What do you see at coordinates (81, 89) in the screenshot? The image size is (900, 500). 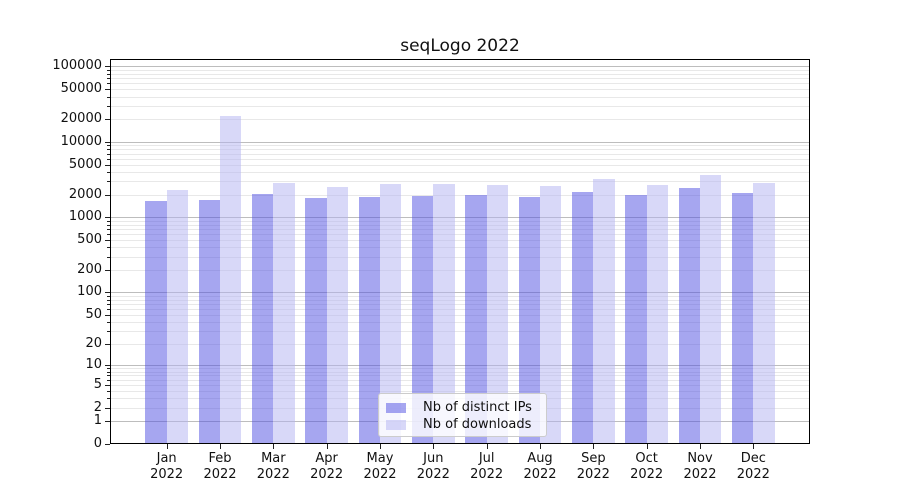 I see `y-tick-label: 50000` at bounding box center [81, 89].